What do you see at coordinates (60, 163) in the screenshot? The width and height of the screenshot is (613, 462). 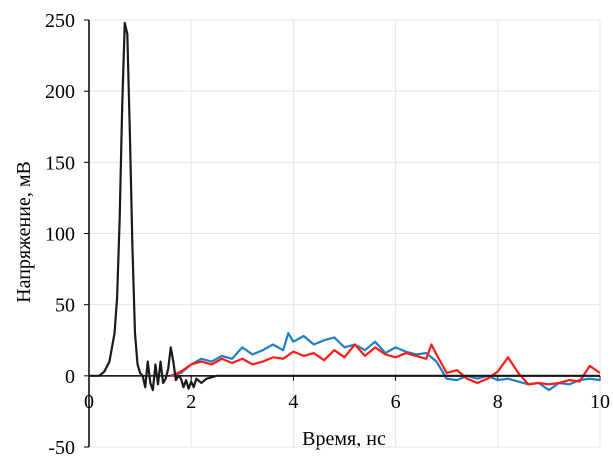 I see `y-tick-label: 150` at bounding box center [60, 163].